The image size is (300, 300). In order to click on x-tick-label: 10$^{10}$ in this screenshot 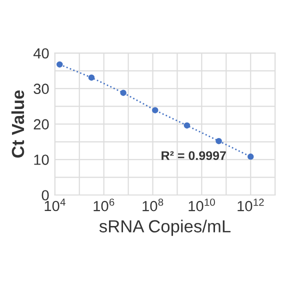, I will do `click(201, 205)`.